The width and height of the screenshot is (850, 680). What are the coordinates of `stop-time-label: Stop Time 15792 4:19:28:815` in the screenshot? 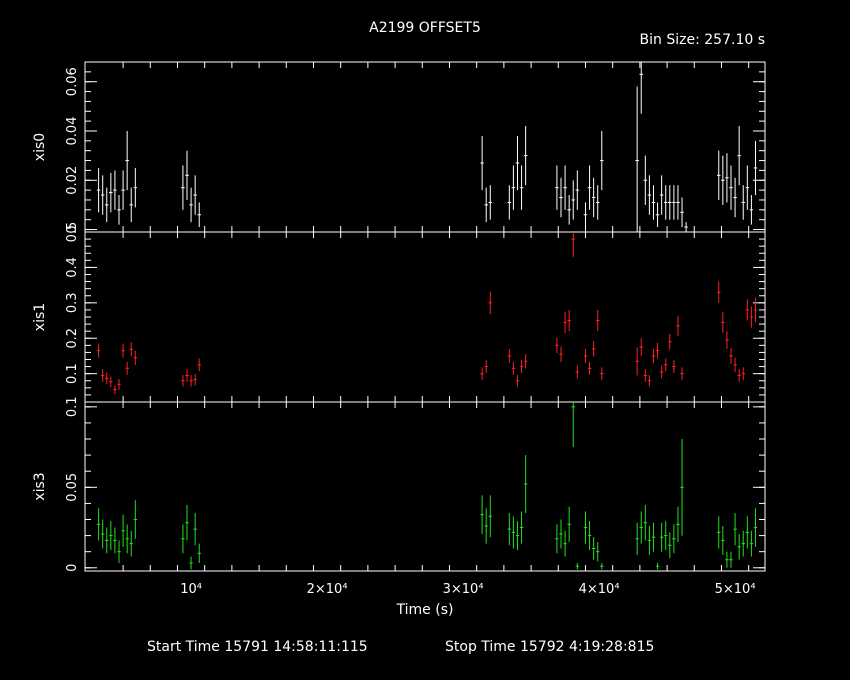 It's located at (549, 647).